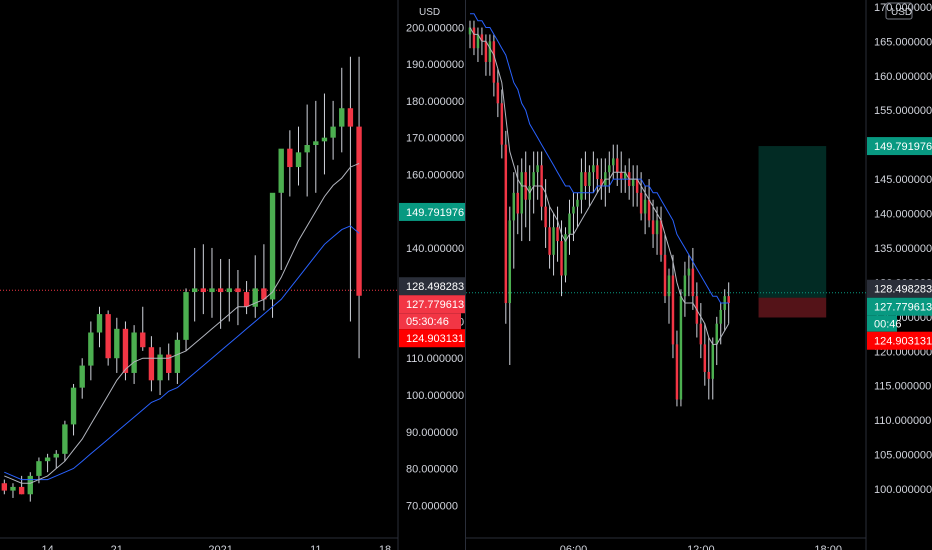  Describe the element at coordinates (902, 387) in the screenshot. I see `y-tick-label: 115.000000` at that location.